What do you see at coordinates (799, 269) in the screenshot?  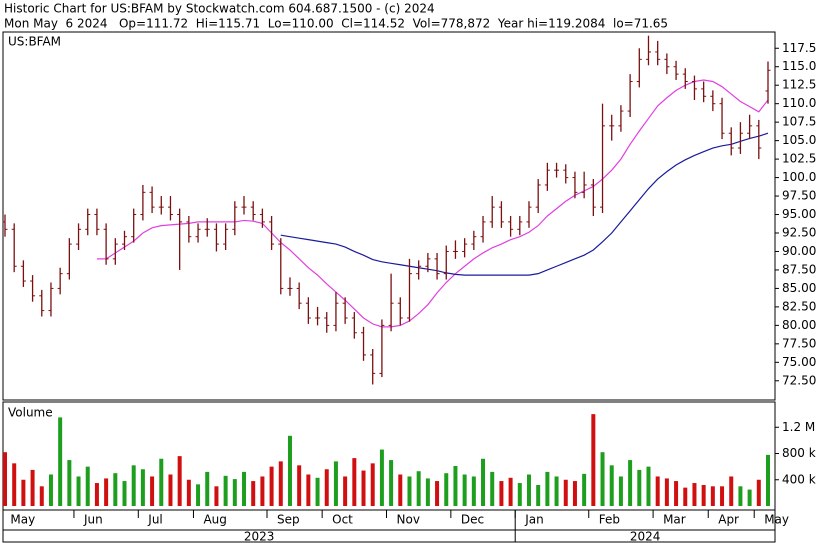 I see `y-tick-label: 87.50` at bounding box center [799, 269].